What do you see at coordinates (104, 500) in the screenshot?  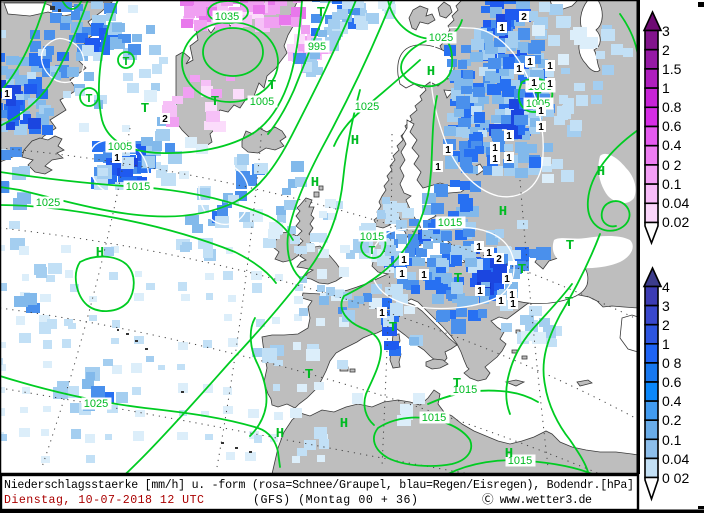 I see `svg-text: Dienstag, 10-07-2018 12 UTC` at bounding box center [104, 500].